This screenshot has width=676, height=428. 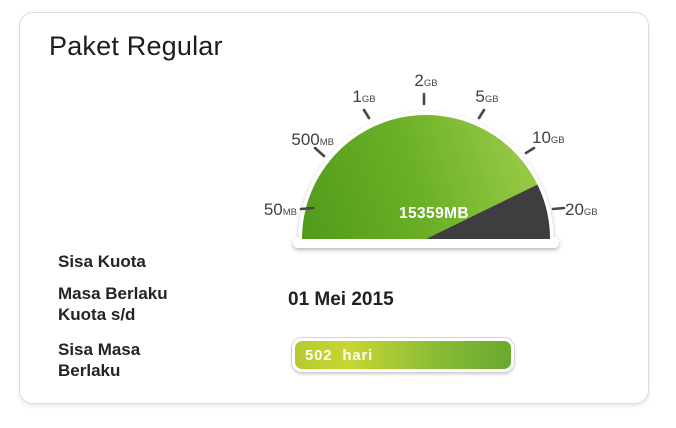 What do you see at coordinates (312, 139) in the screenshot?
I see `gauge-tick-label: 500MB` at bounding box center [312, 139].